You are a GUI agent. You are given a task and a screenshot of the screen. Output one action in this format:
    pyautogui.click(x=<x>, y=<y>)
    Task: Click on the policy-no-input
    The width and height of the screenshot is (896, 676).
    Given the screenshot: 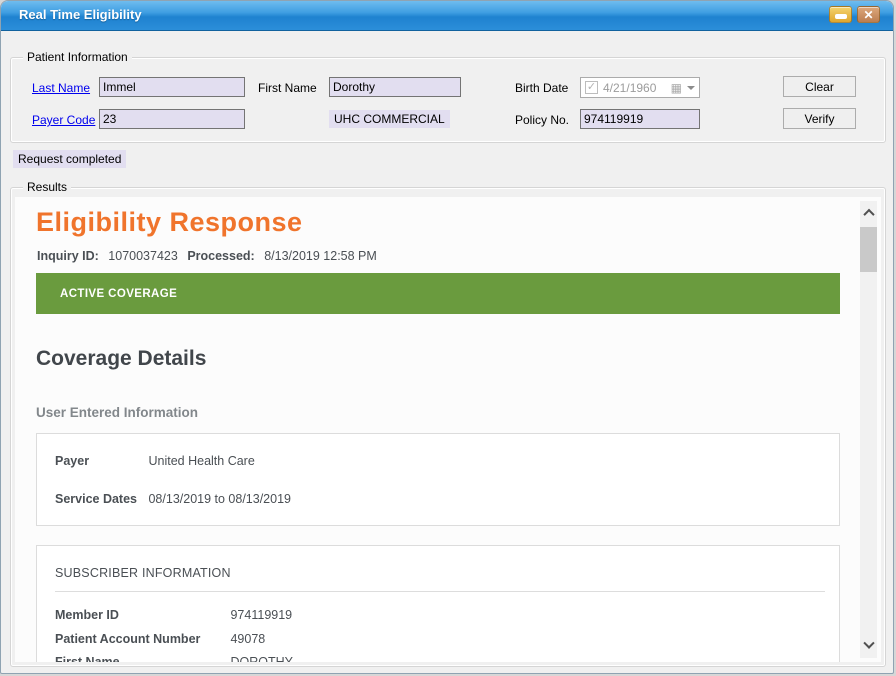 What is the action you would take?
    pyautogui.click(x=640, y=119)
    